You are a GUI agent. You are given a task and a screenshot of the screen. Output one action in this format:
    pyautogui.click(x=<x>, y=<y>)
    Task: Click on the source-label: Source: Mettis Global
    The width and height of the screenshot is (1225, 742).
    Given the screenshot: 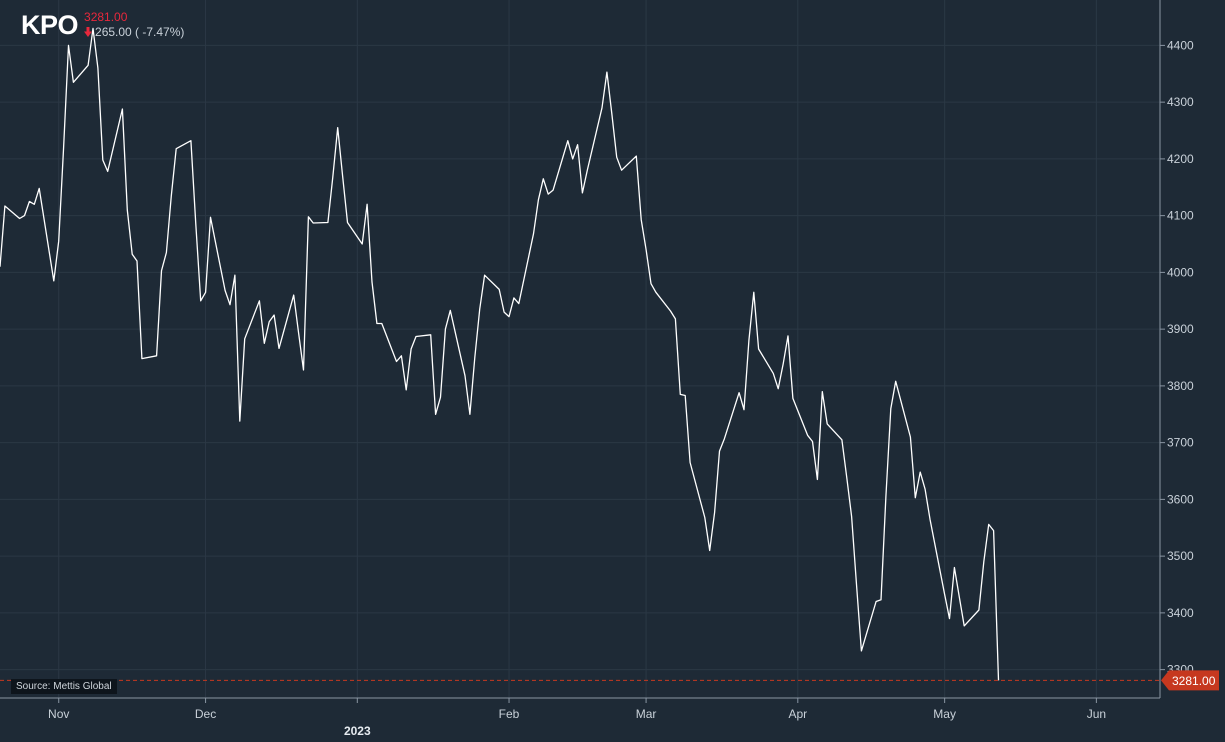 What is the action you would take?
    pyautogui.click(x=64, y=686)
    